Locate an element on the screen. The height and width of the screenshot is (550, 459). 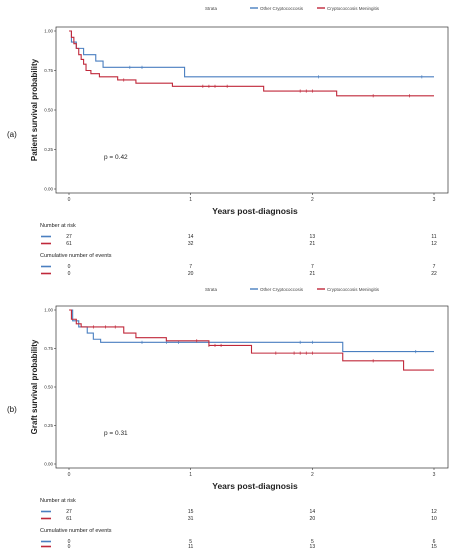
p-value: p = 0.42 is located at coordinates (116, 157).